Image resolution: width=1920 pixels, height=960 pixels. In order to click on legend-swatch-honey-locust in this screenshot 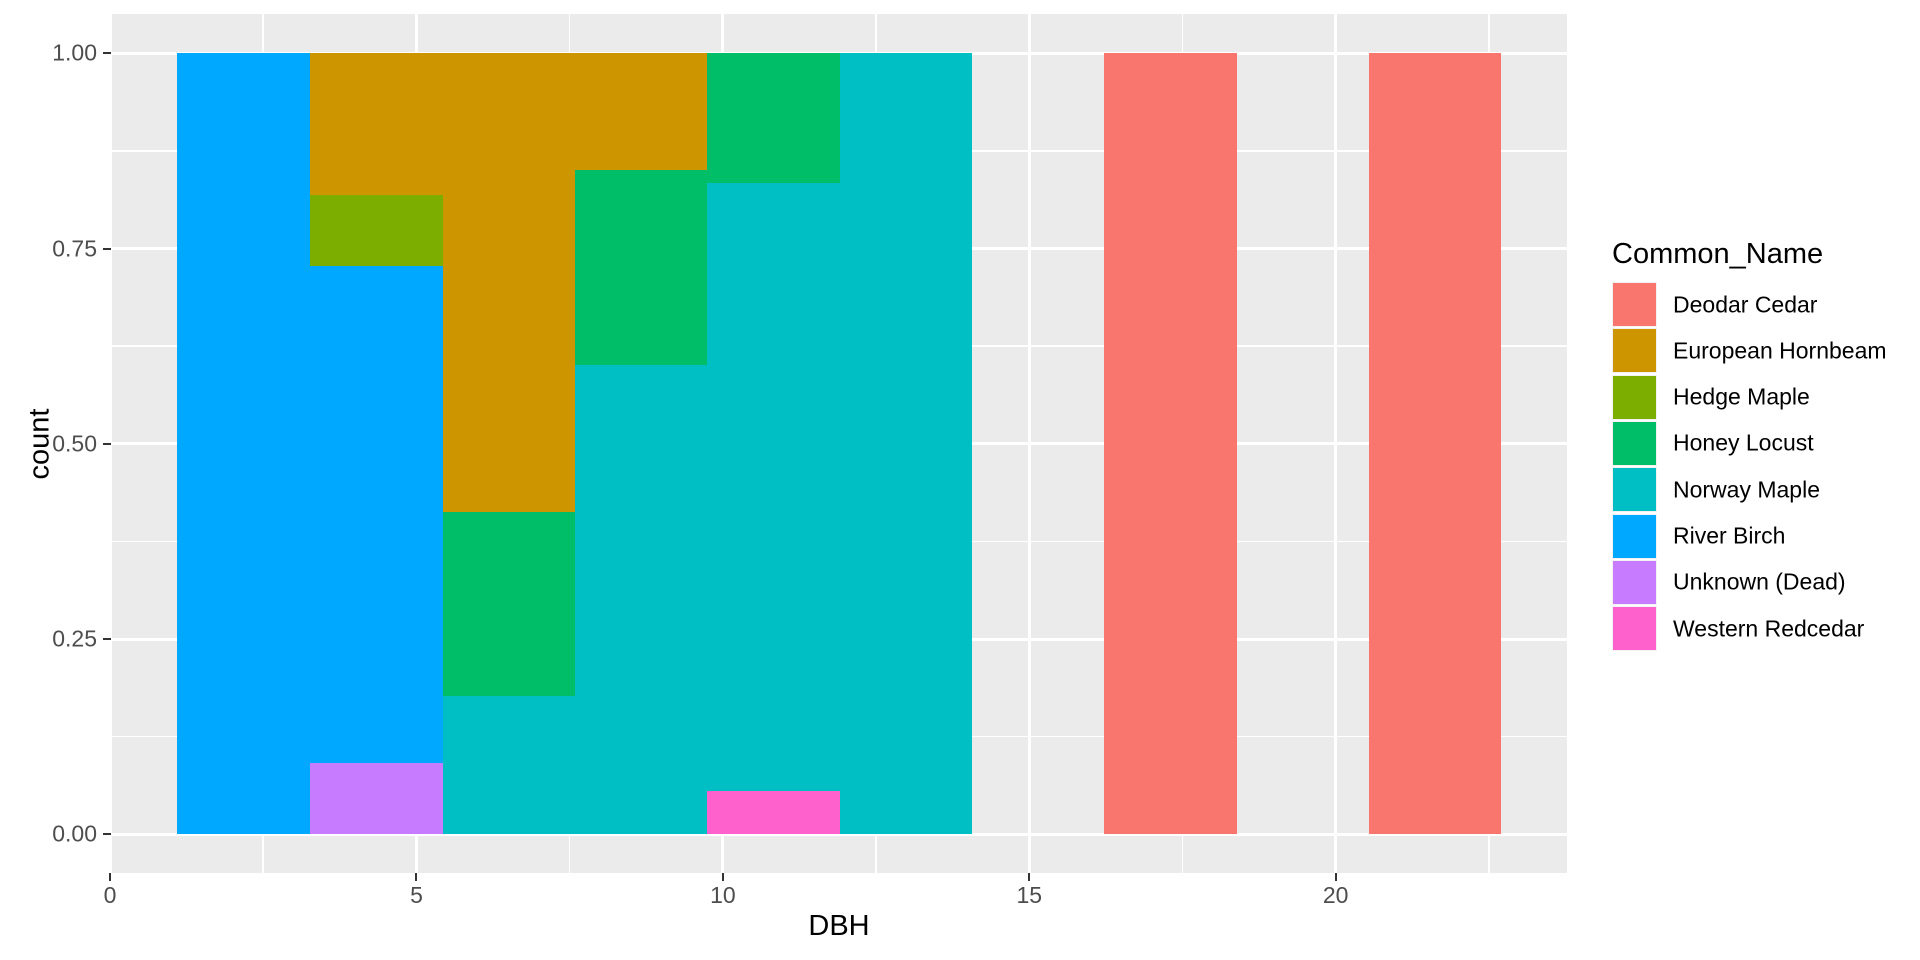, I will do `click(1634, 443)`.